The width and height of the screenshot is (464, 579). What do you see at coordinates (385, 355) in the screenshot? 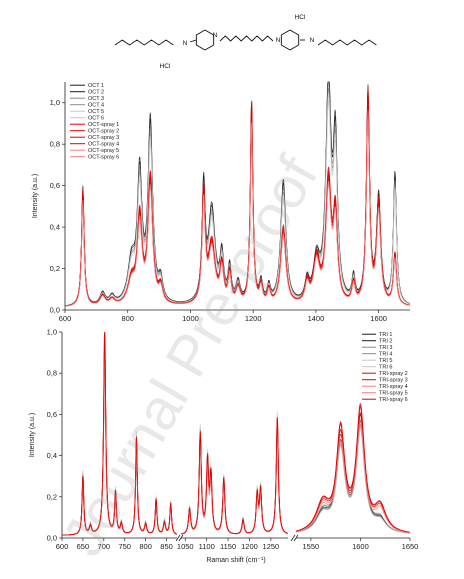
I see `legend-entry: TRI 4` at bounding box center [385, 355].